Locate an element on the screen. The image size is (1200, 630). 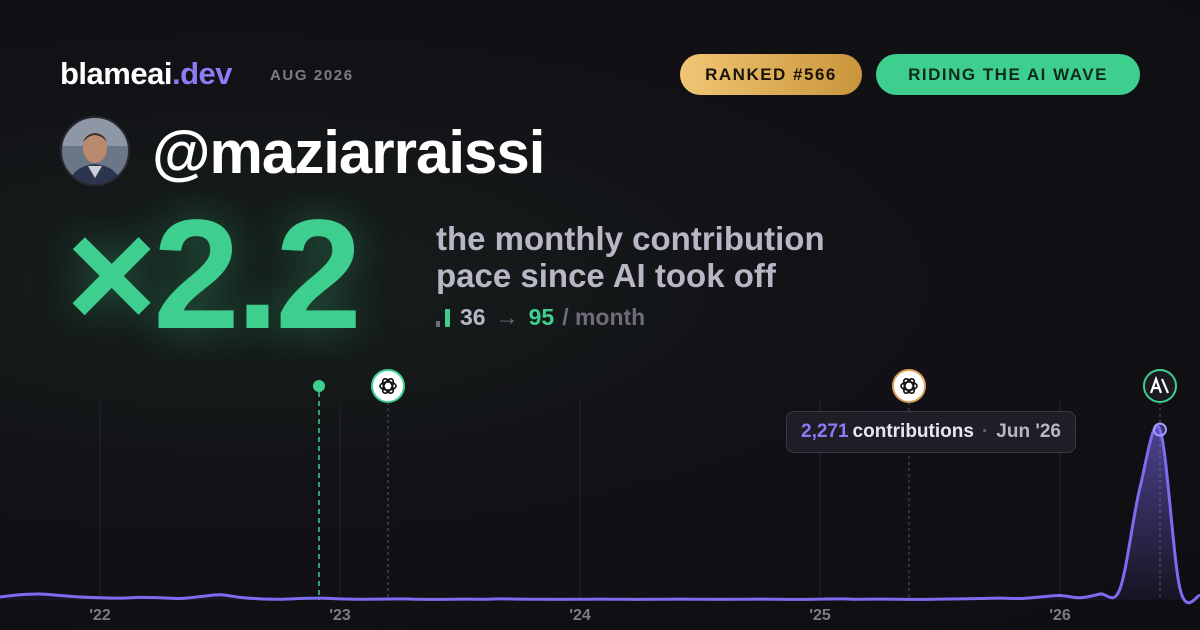
tooltip-date: Jun '26 is located at coordinates (1028, 431).